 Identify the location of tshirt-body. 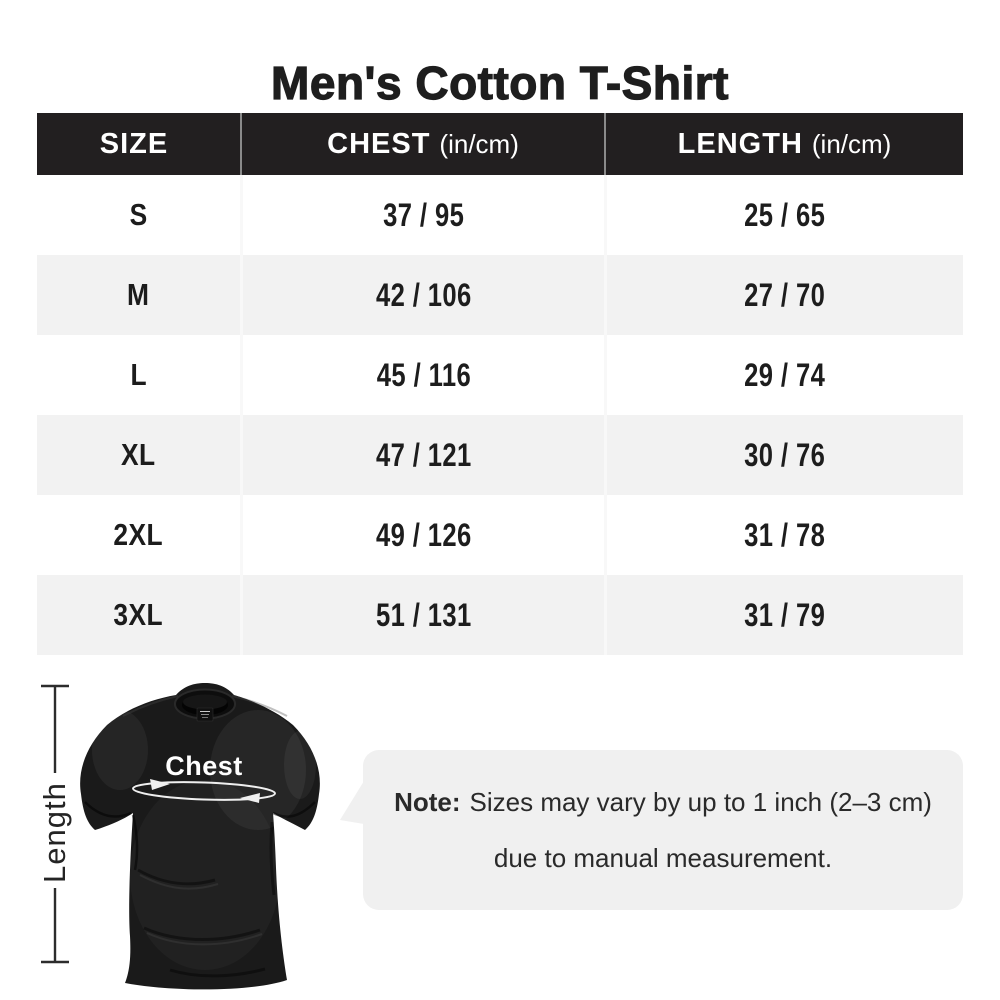
(200, 836).